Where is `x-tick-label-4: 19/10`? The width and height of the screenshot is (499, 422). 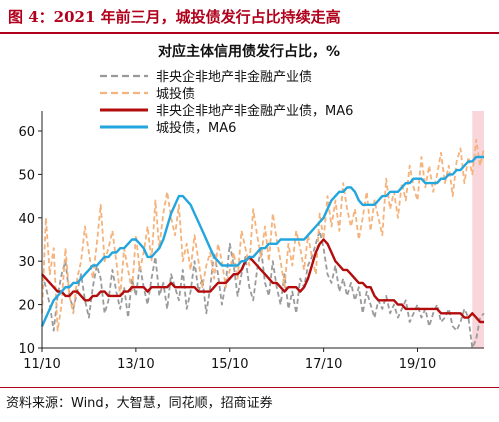 x-tick-label-4: 19/10 is located at coordinates (417, 364).